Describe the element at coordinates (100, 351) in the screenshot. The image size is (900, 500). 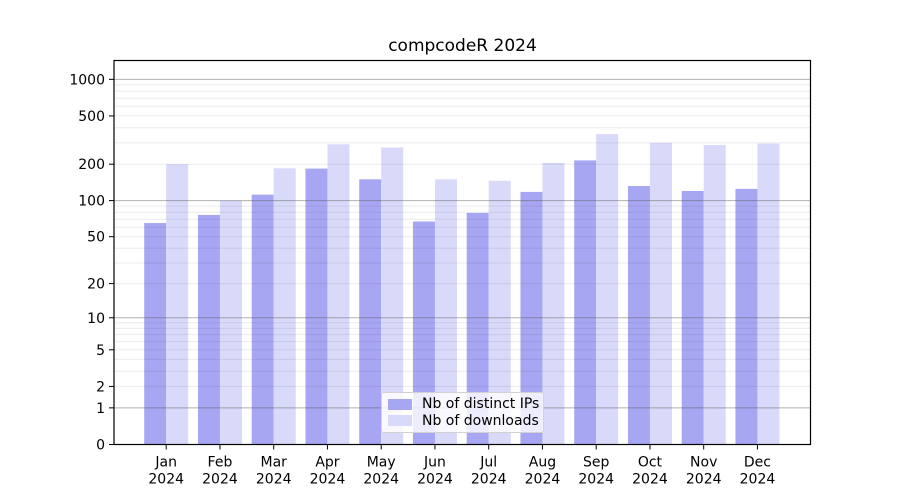
I see `y-tick-label: 5` at that location.